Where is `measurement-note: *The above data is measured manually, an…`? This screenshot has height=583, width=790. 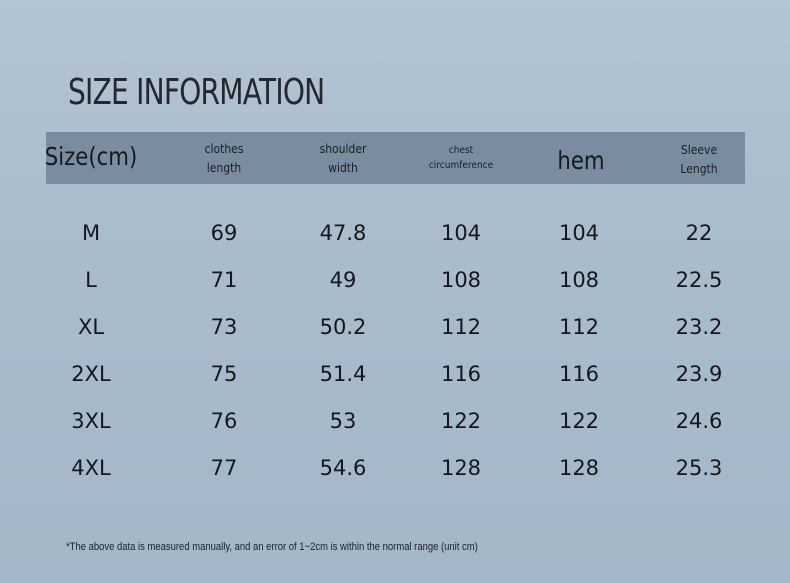 measurement-note: *The above data is measured manually, an… is located at coordinates (272, 547).